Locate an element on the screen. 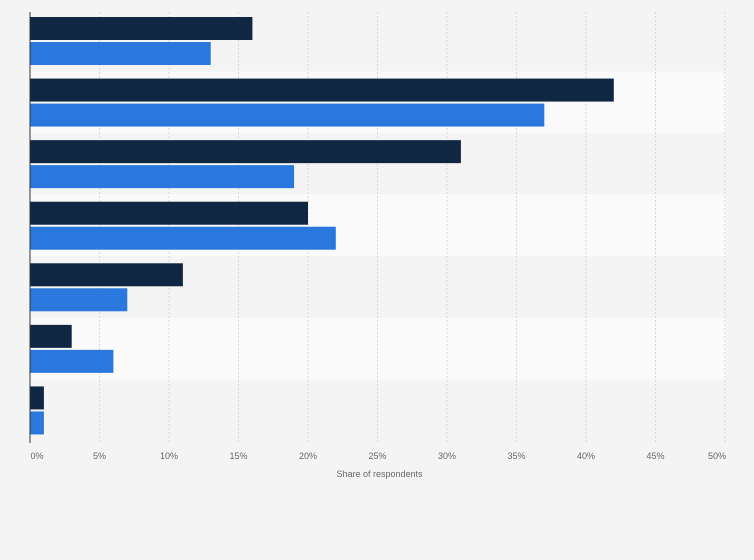 This screenshot has width=754, height=560. x-tick-label: 50% is located at coordinates (717, 456).